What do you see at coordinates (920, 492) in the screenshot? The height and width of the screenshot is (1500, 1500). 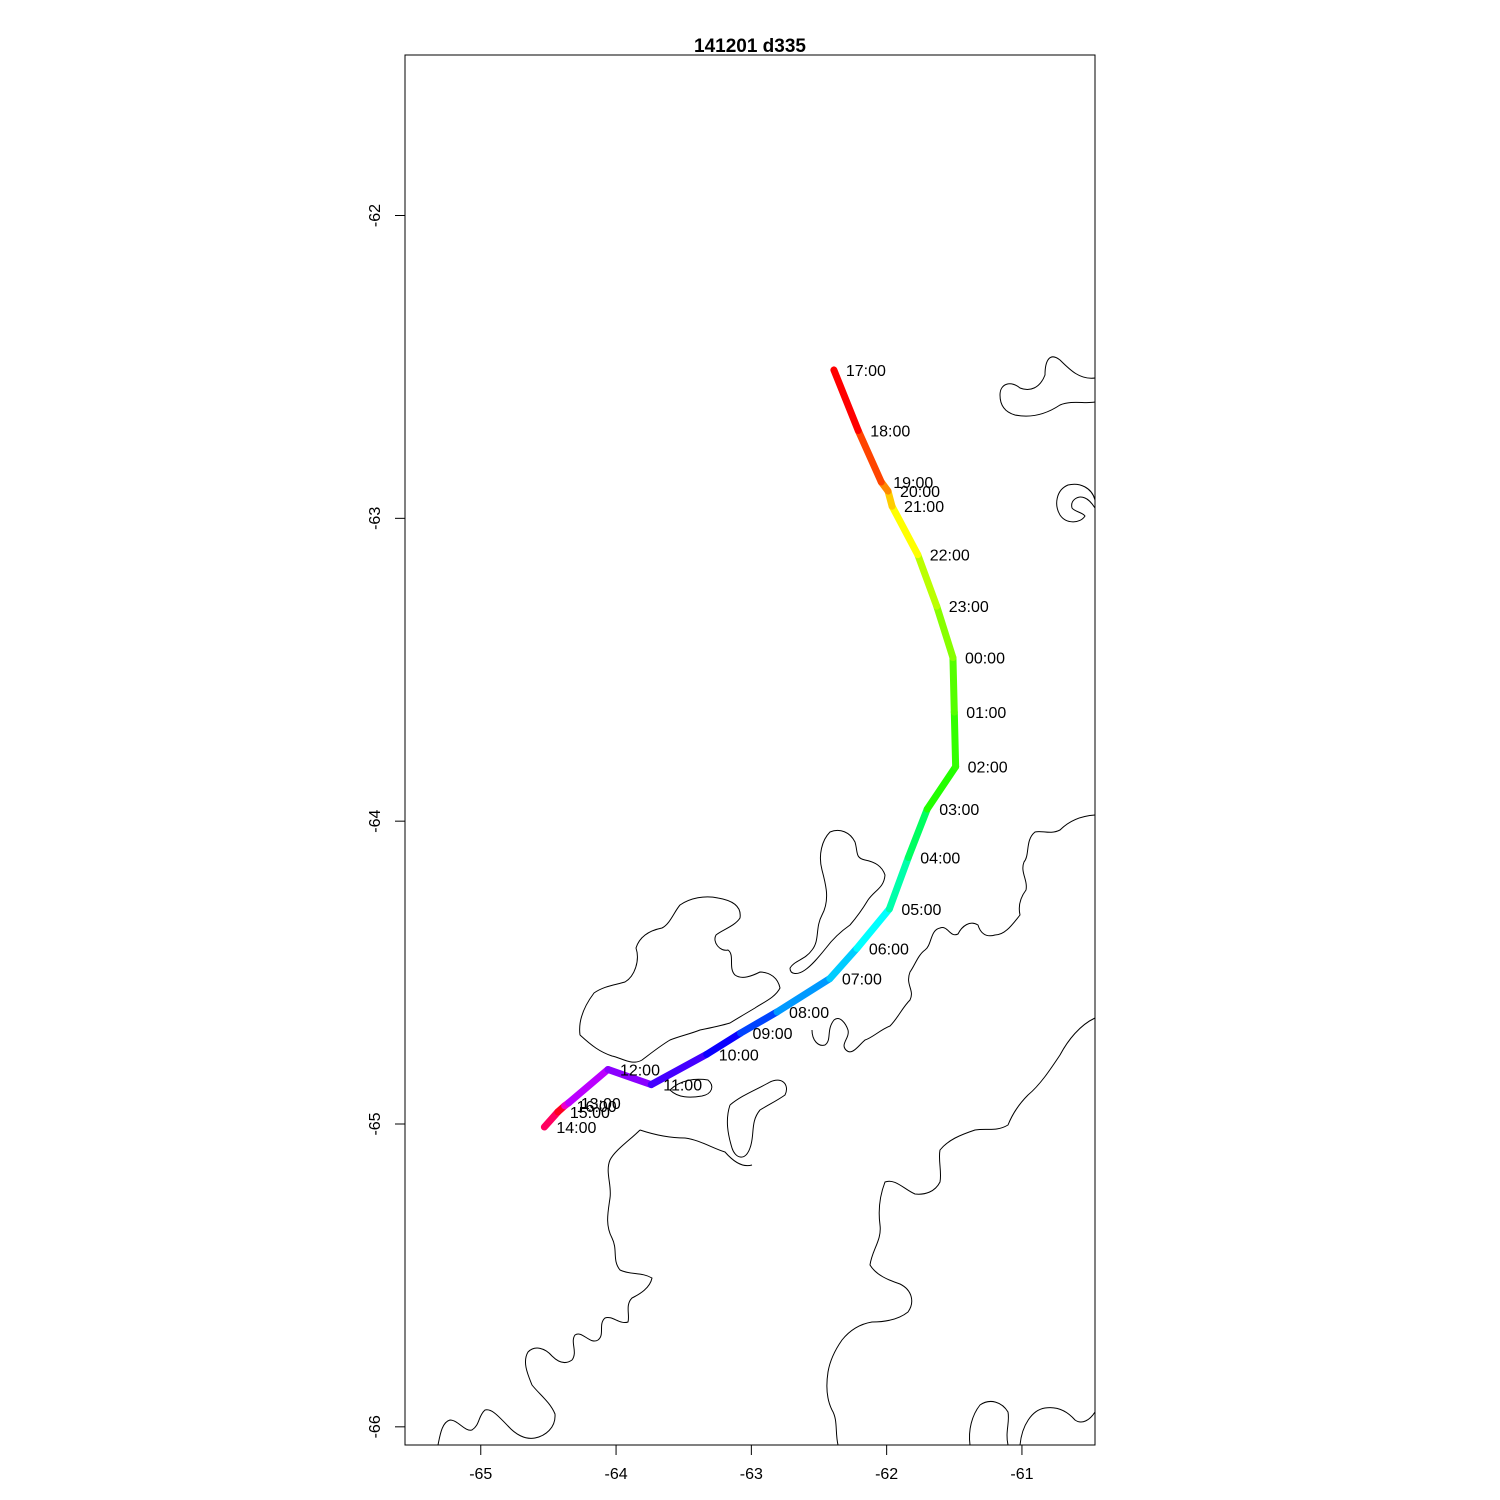 I see `track-time-label: 20:00` at bounding box center [920, 492].